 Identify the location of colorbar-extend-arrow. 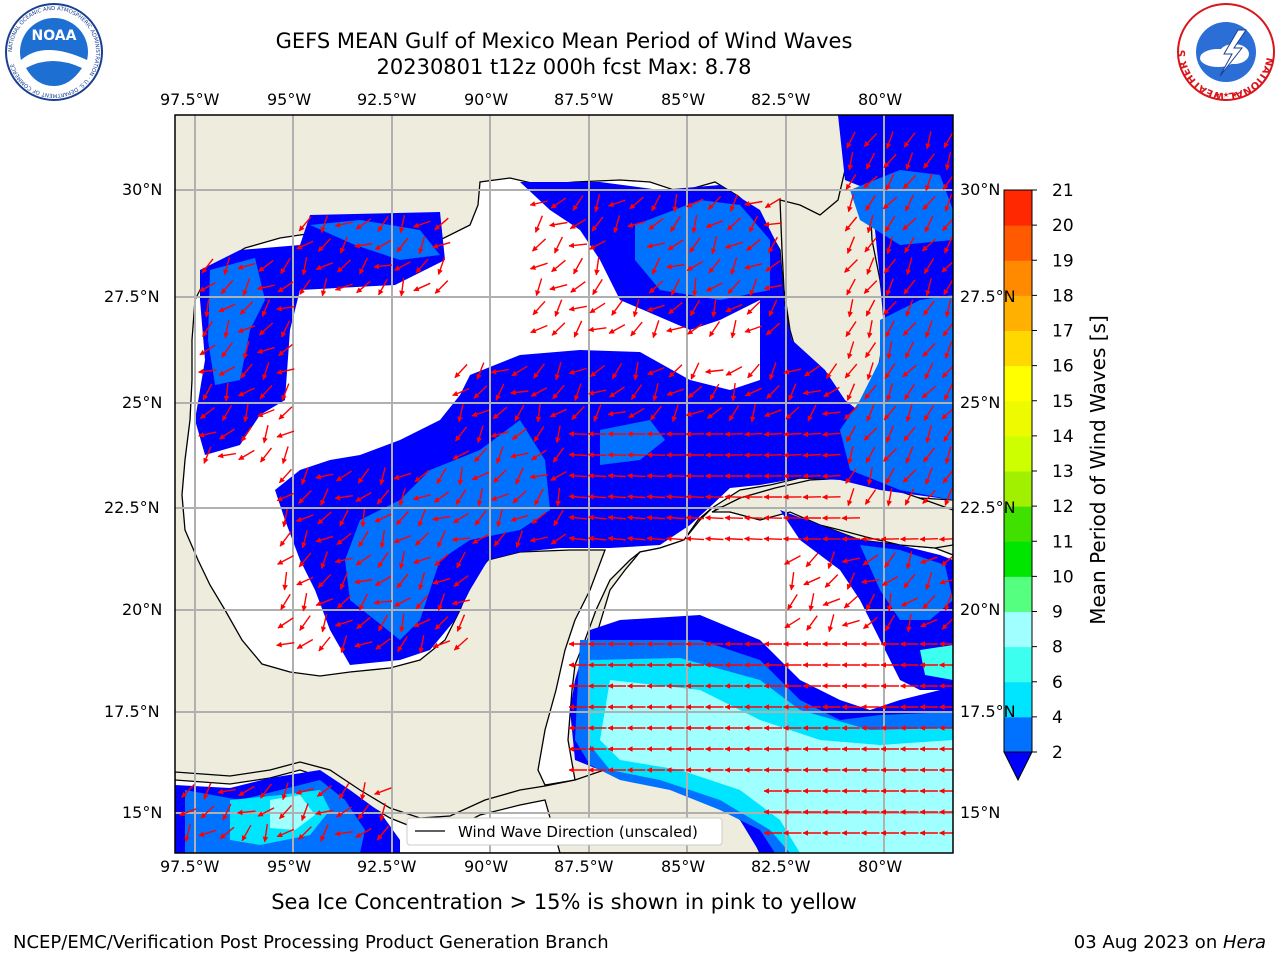
(1018, 766).